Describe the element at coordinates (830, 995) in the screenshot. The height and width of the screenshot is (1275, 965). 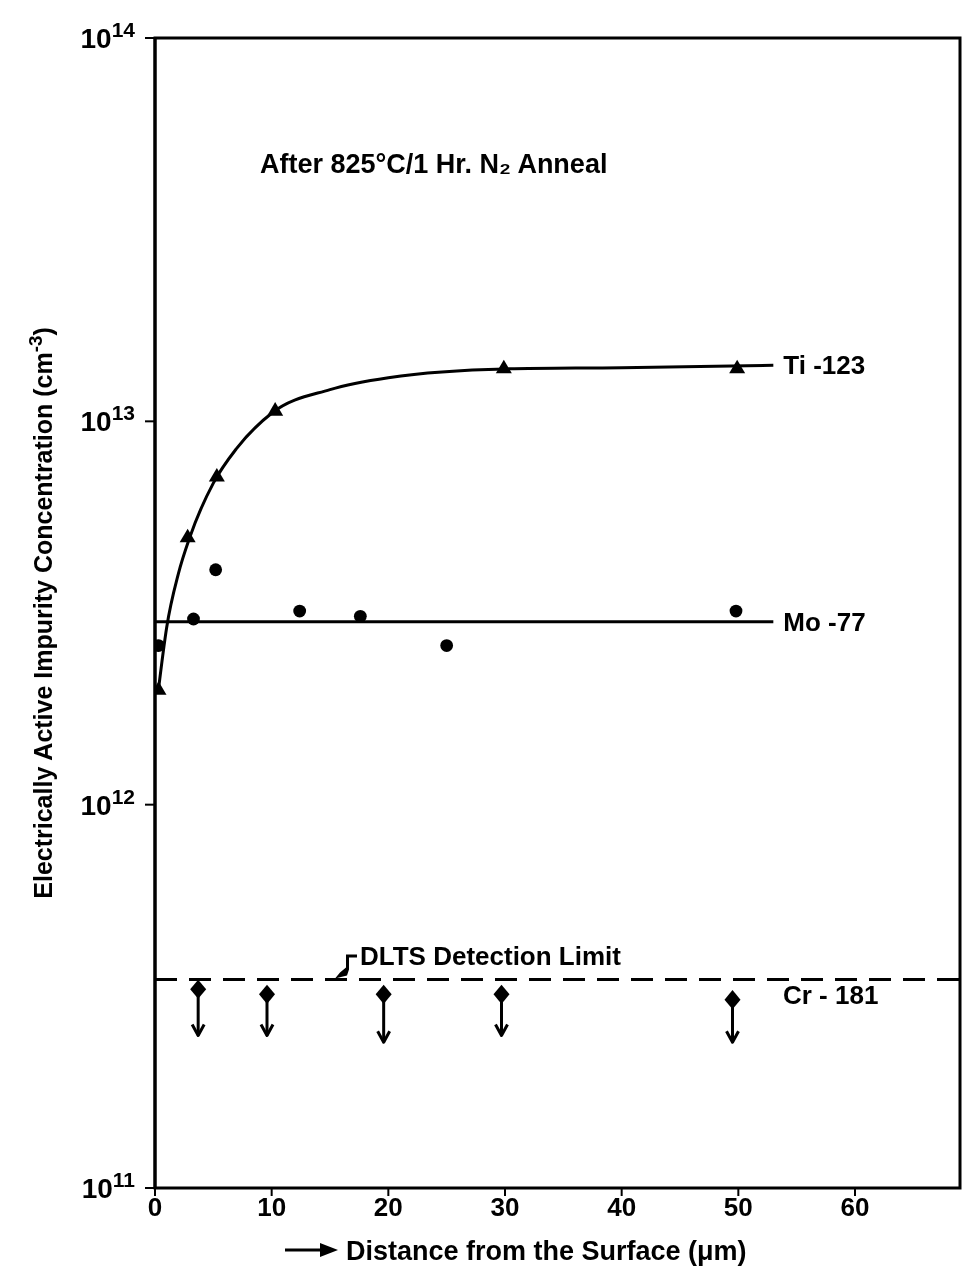
I see `series-label: Cr - 181` at that location.